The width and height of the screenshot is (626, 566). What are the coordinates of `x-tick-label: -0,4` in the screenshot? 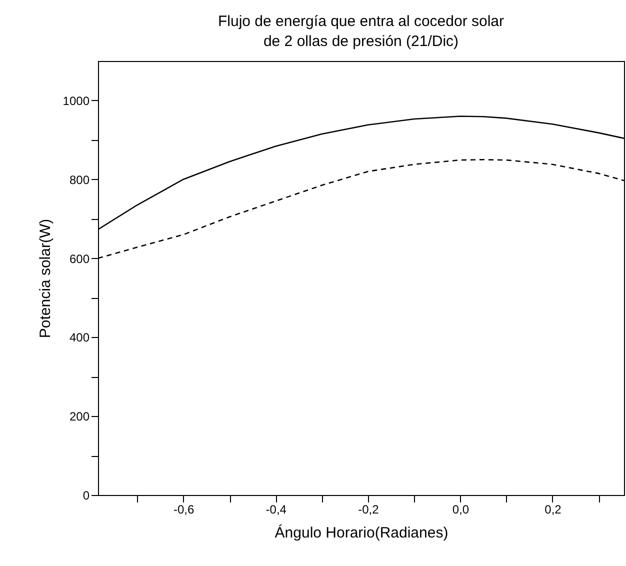 It's located at (276, 509).